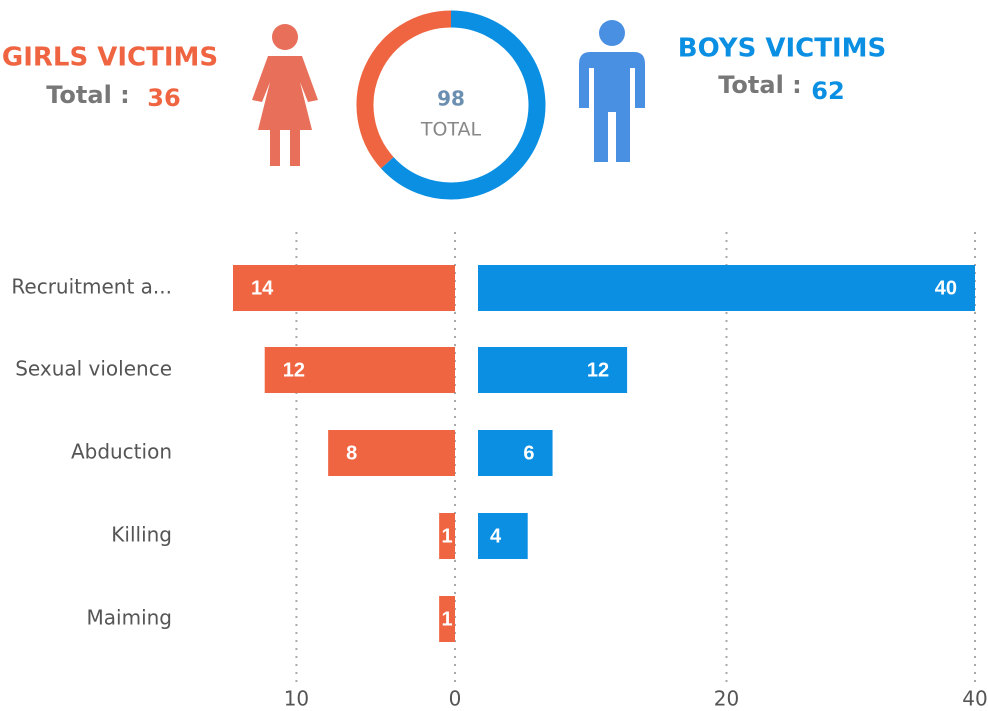 The image size is (988, 711). I want to click on value-label: 14, so click(262, 288).